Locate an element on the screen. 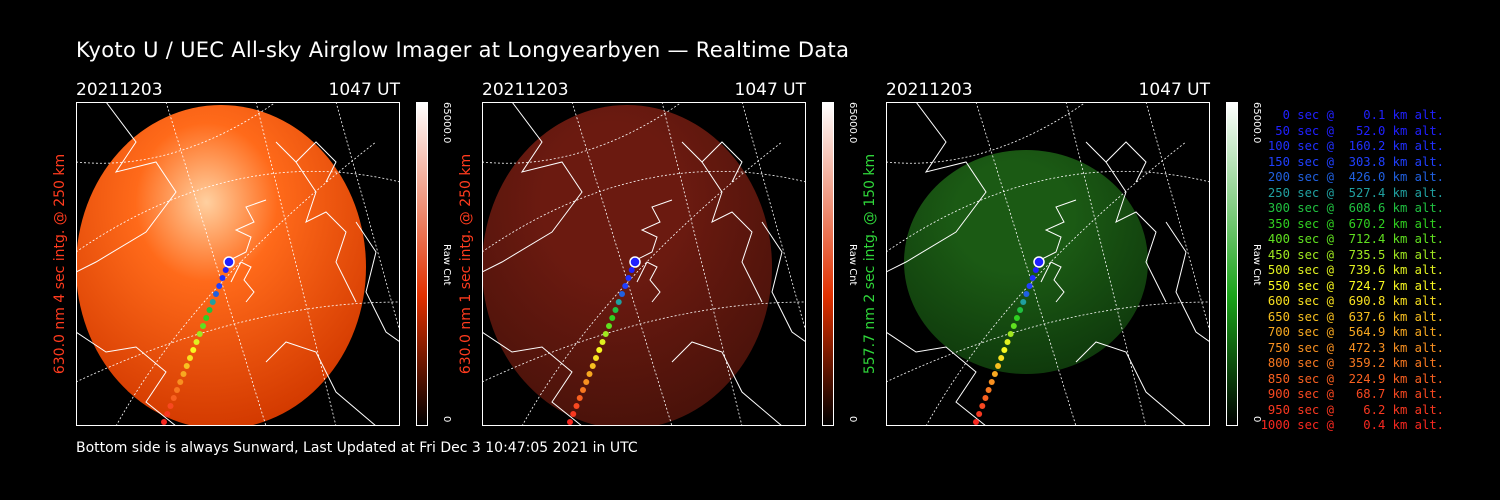 This screenshot has width=1500, height=500. legend-entry: 650 sec @ 637.6 km alt. is located at coordinates (1352, 316).